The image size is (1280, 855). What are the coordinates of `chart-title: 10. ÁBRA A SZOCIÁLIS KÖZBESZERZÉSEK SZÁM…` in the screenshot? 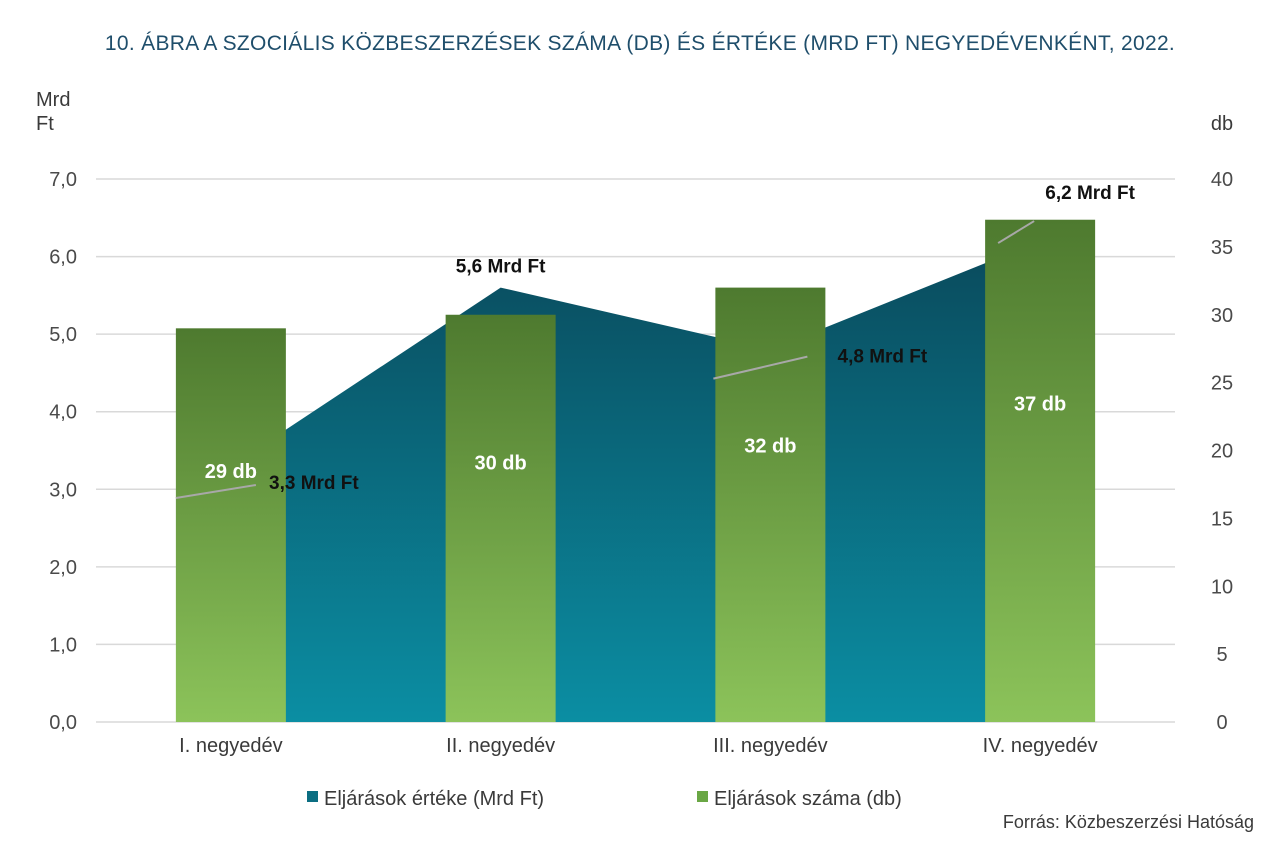 It's located at (640, 43).